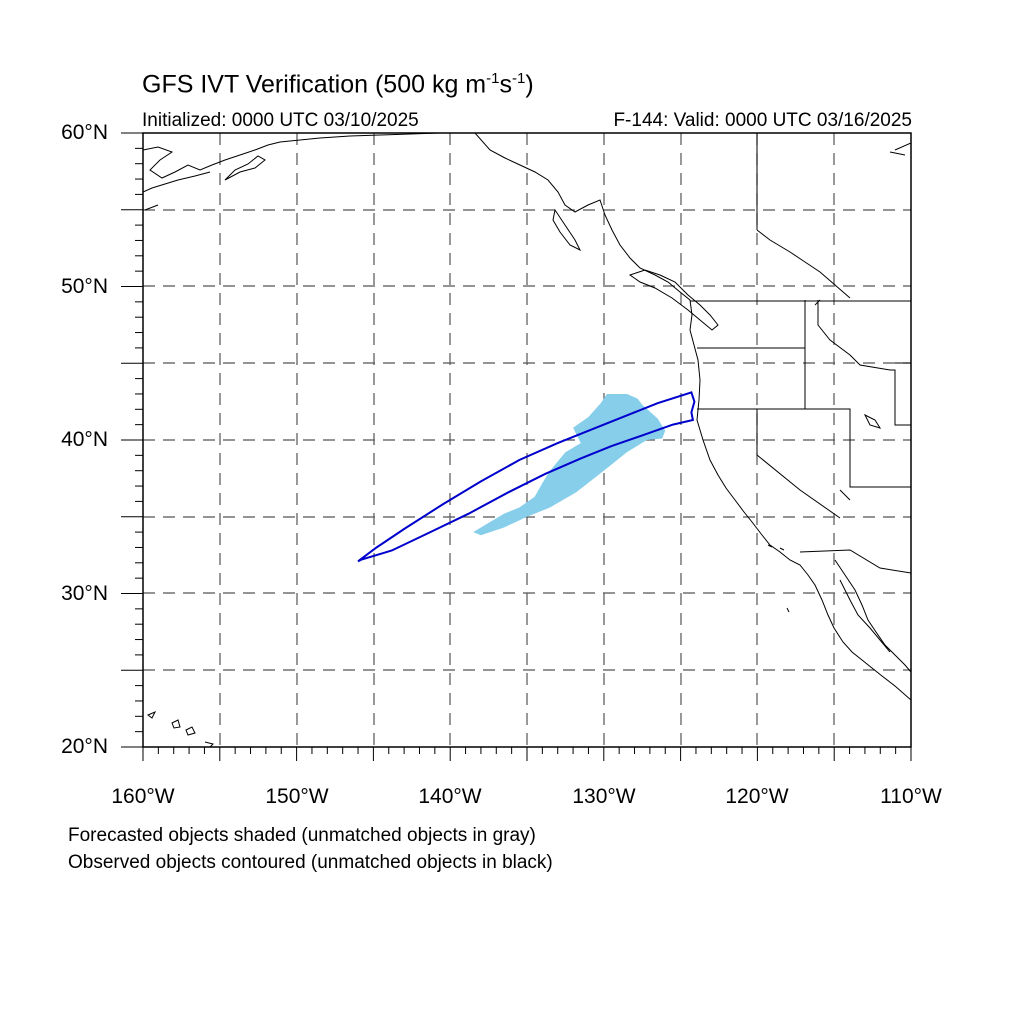 Image resolution: width=1024 pixels, height=1024 pixels. I want to click on alaska-peninsula, so click(177, 182).